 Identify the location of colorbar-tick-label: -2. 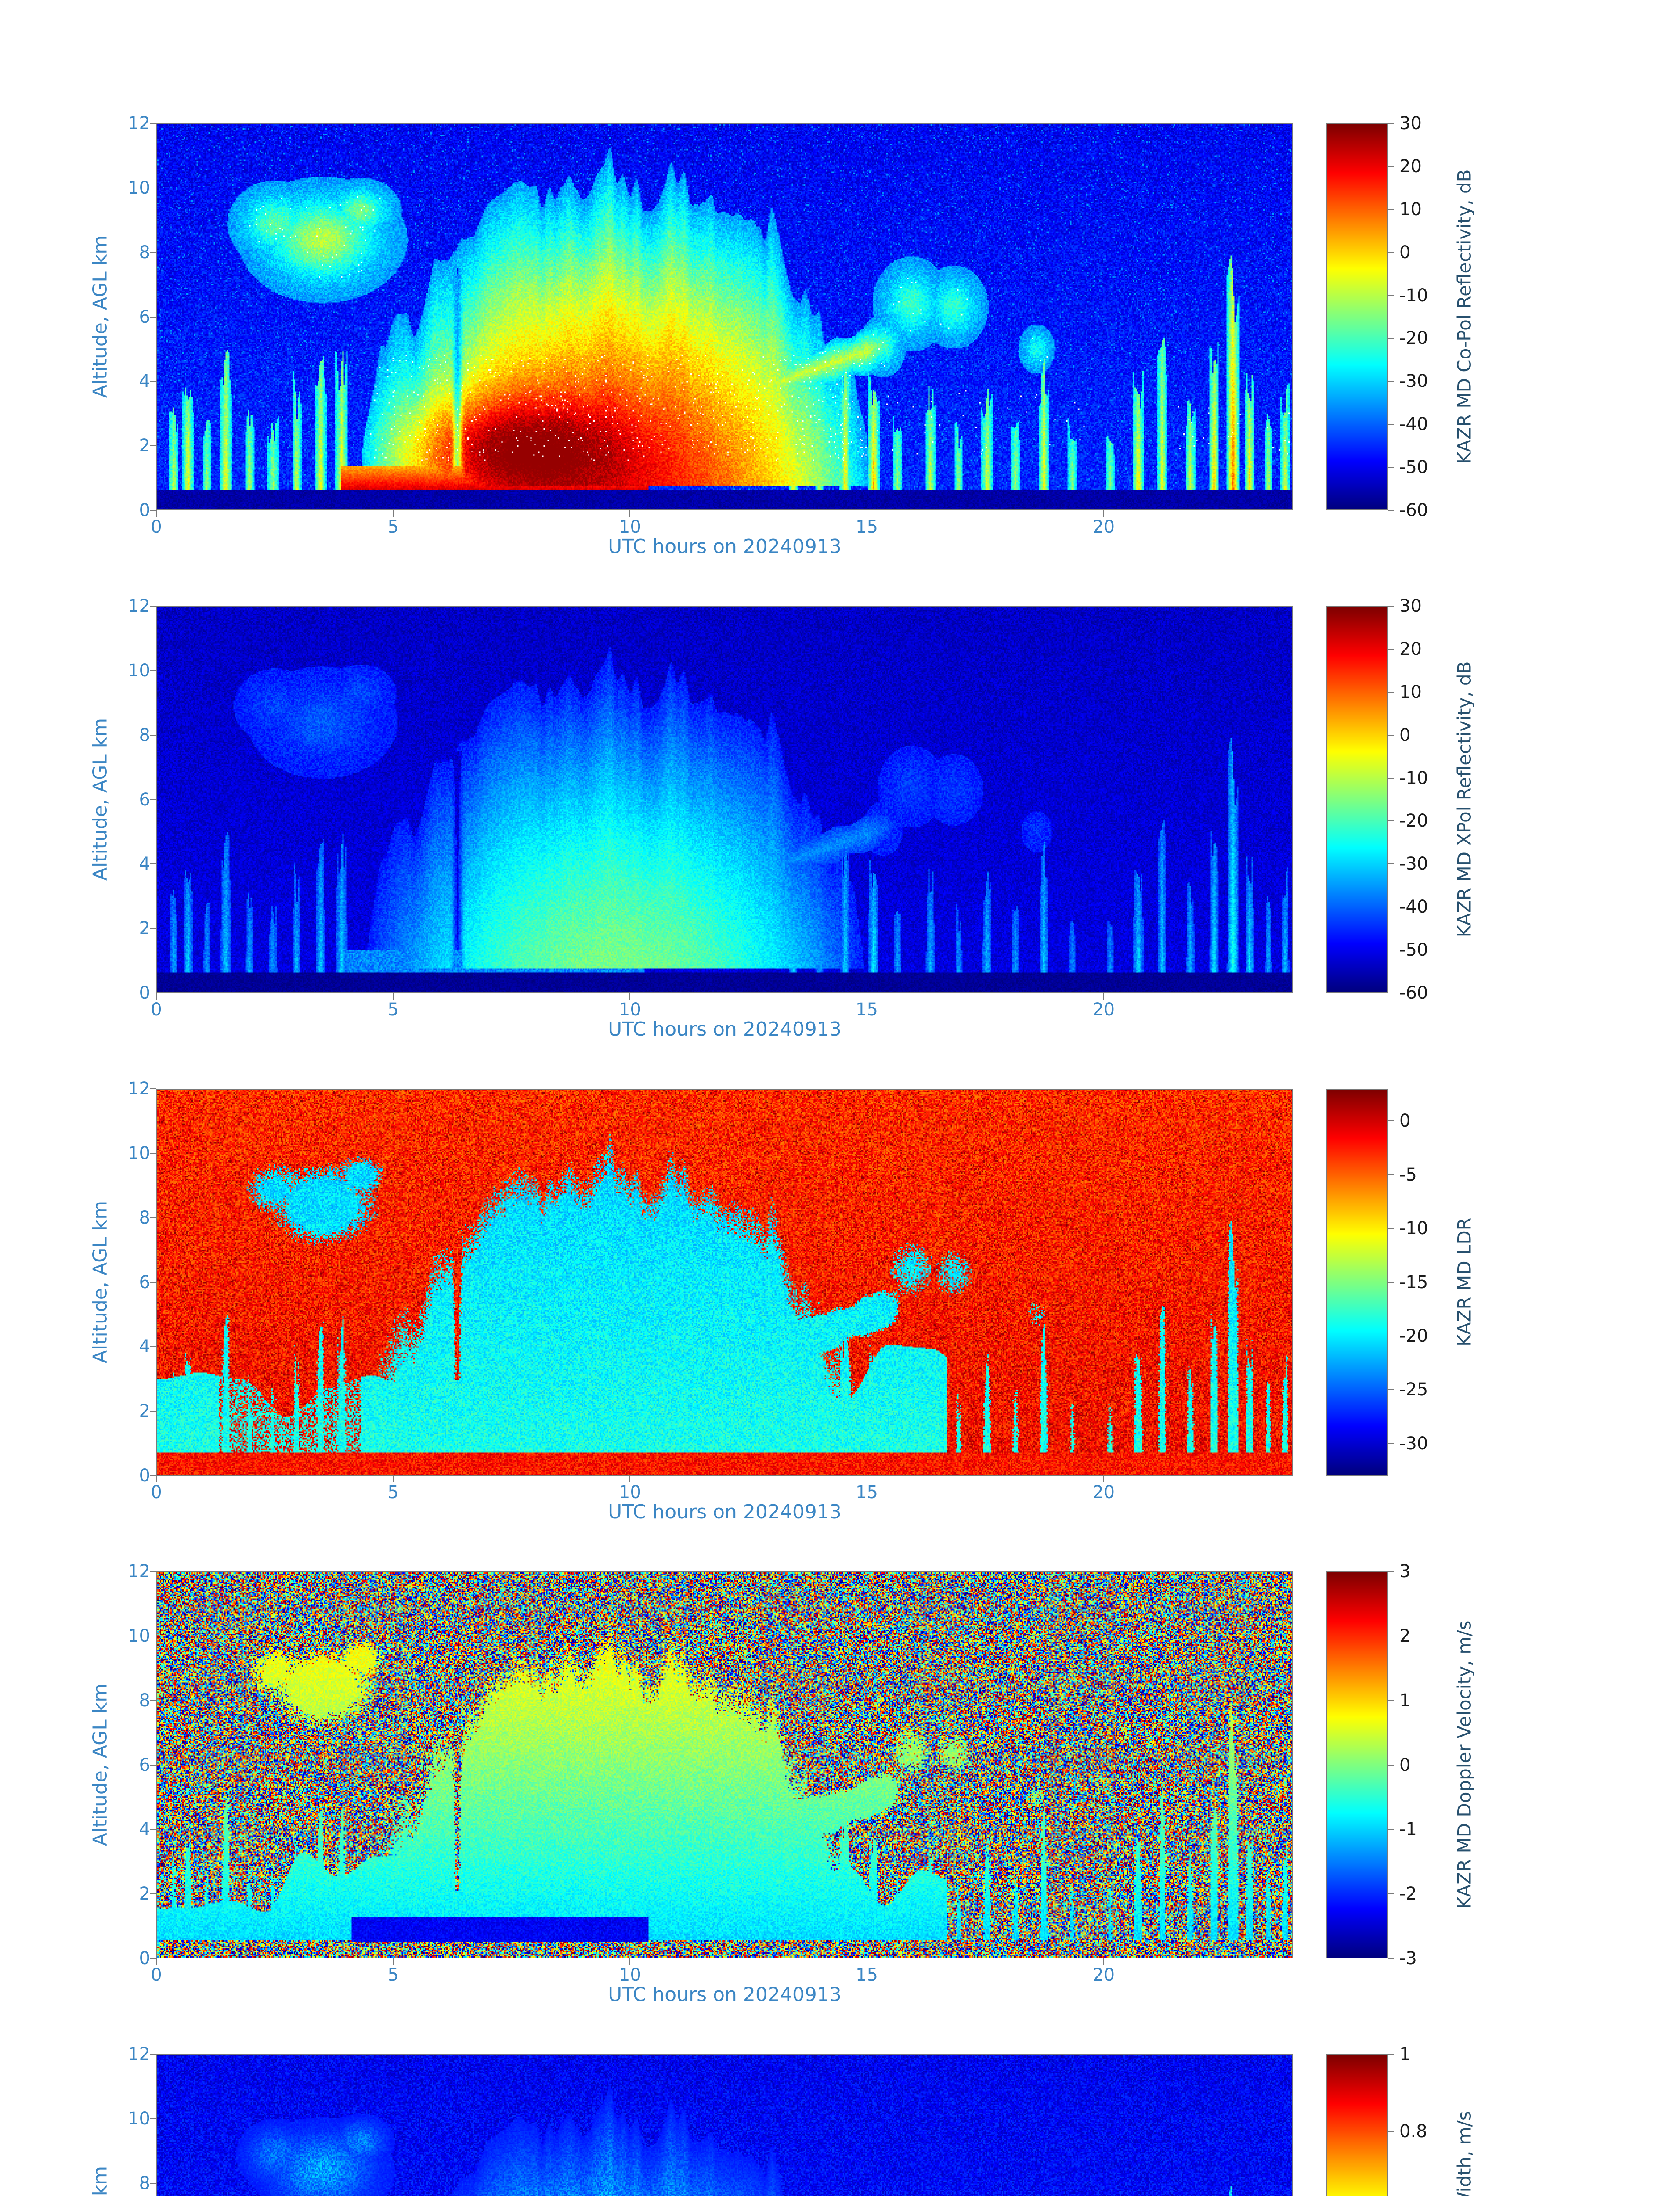
(1408, 1894).